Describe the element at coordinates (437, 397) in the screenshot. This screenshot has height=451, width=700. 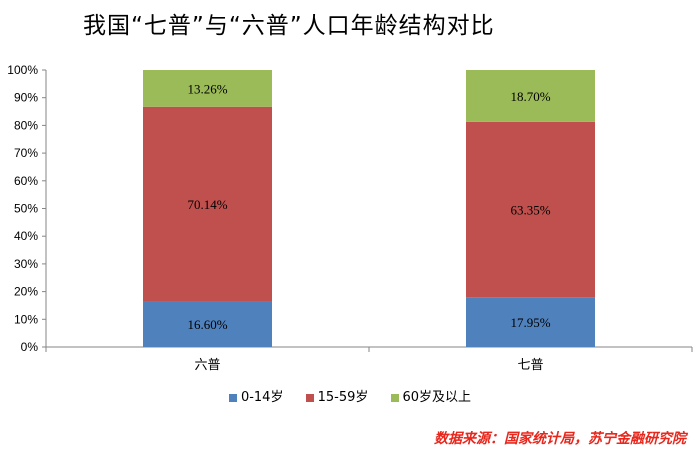
I see `legend-label-2: 60岁及以上` at that location.